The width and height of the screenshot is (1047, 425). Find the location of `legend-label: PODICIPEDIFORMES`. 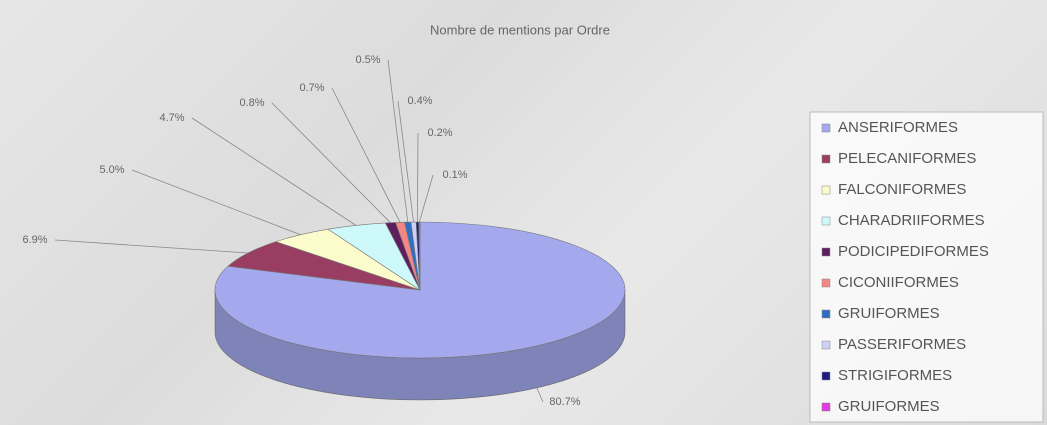

legend-label: PODICIPEDIFORMES is located at coordinates (913, 251).